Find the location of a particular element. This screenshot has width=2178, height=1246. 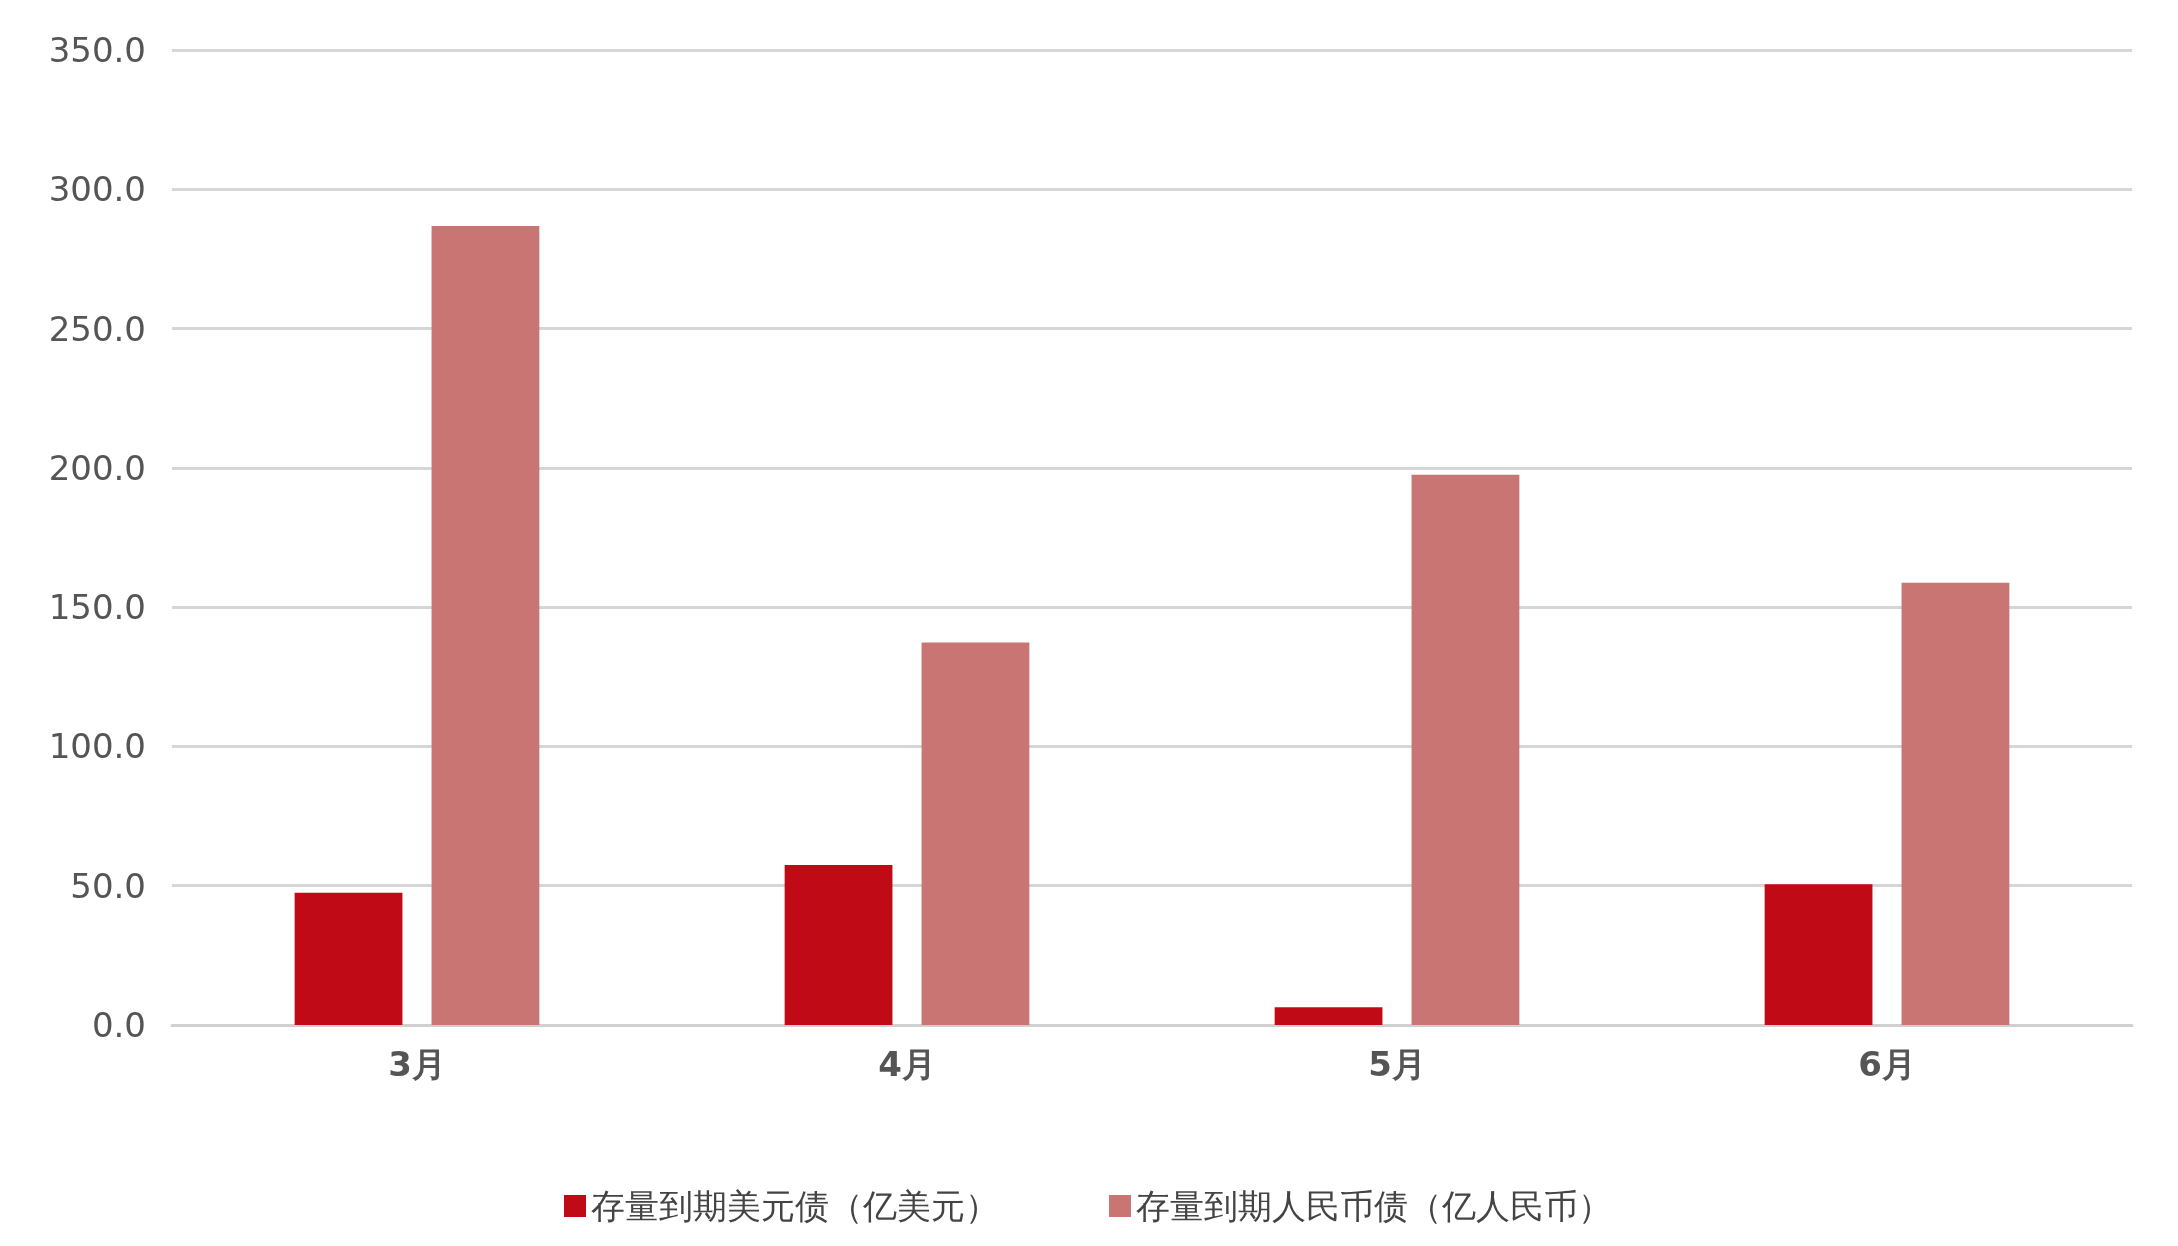

y-tick-label: 150.0 is located at coordinates (97, 607).